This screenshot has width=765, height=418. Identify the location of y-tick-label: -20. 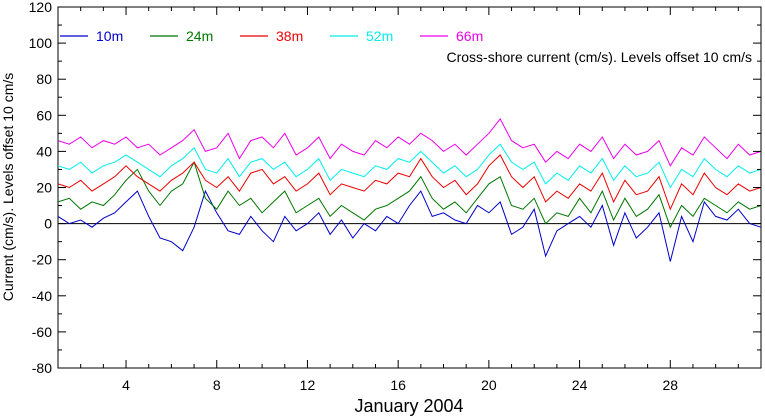
(42, 260).